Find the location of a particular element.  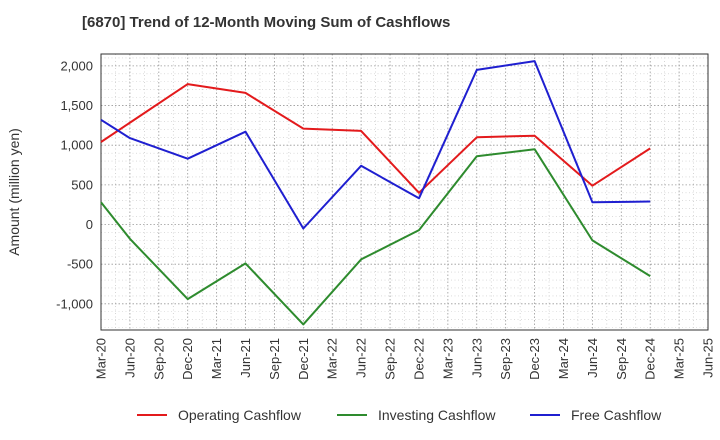

x-tick-label: Jun-22 is located at coordinates (361, 358).